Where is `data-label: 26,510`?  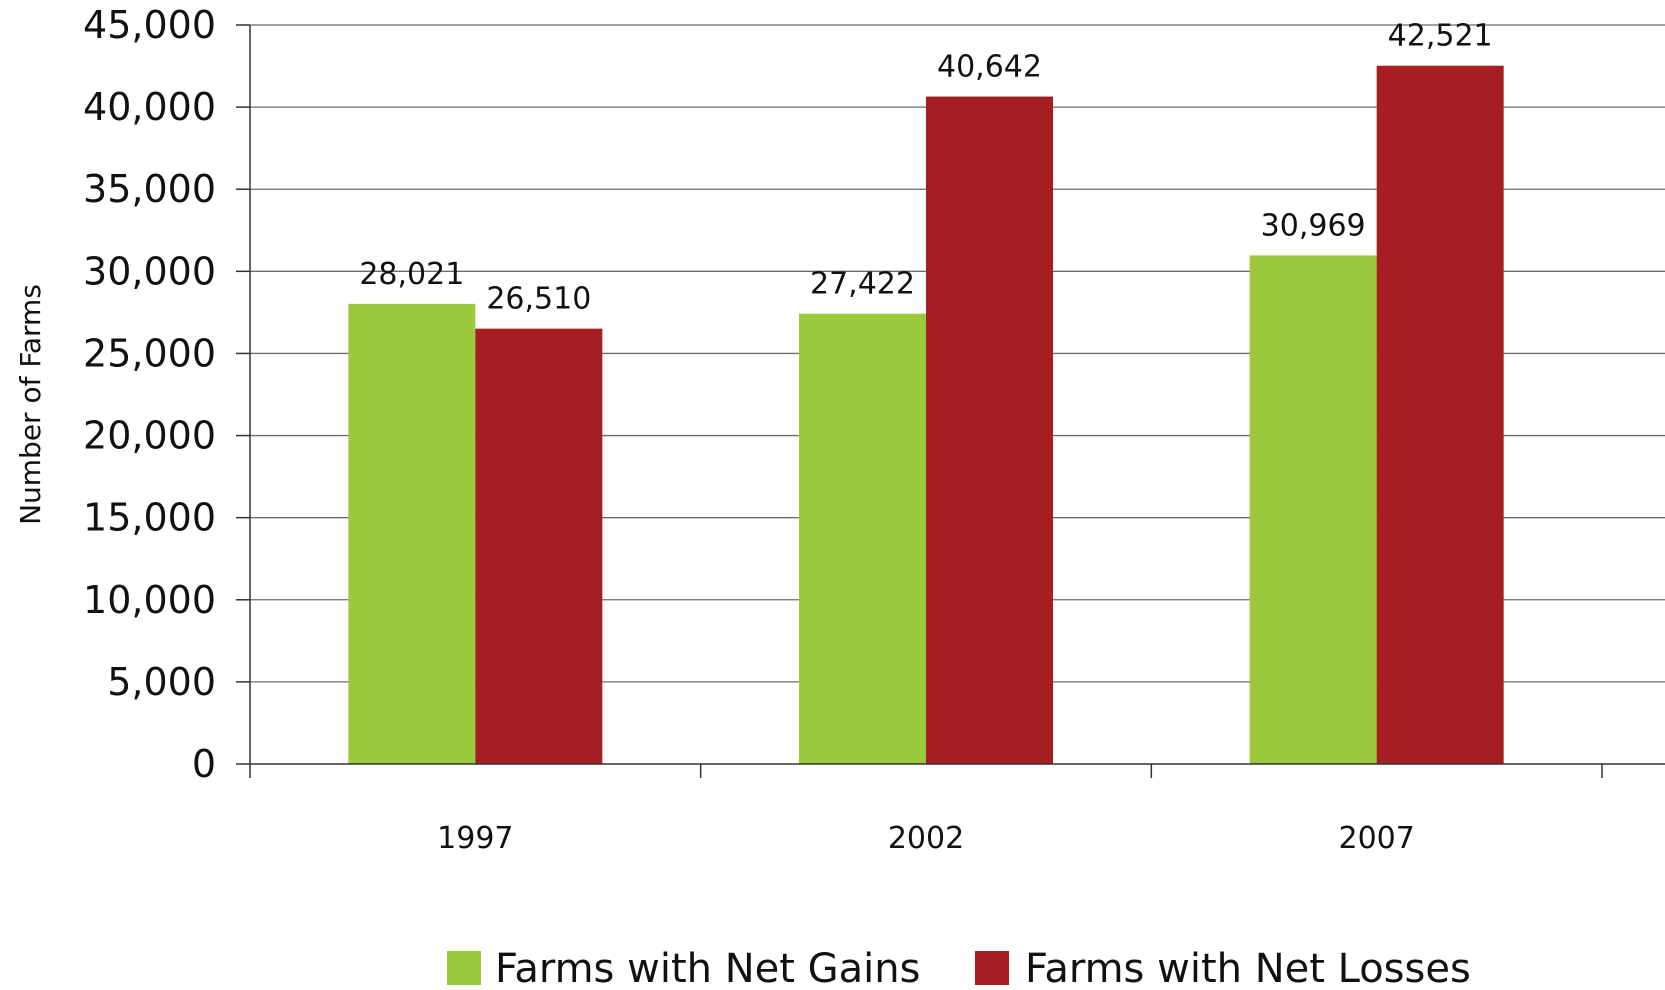
data-label: 26,510 is located at coordinates (538, 299).